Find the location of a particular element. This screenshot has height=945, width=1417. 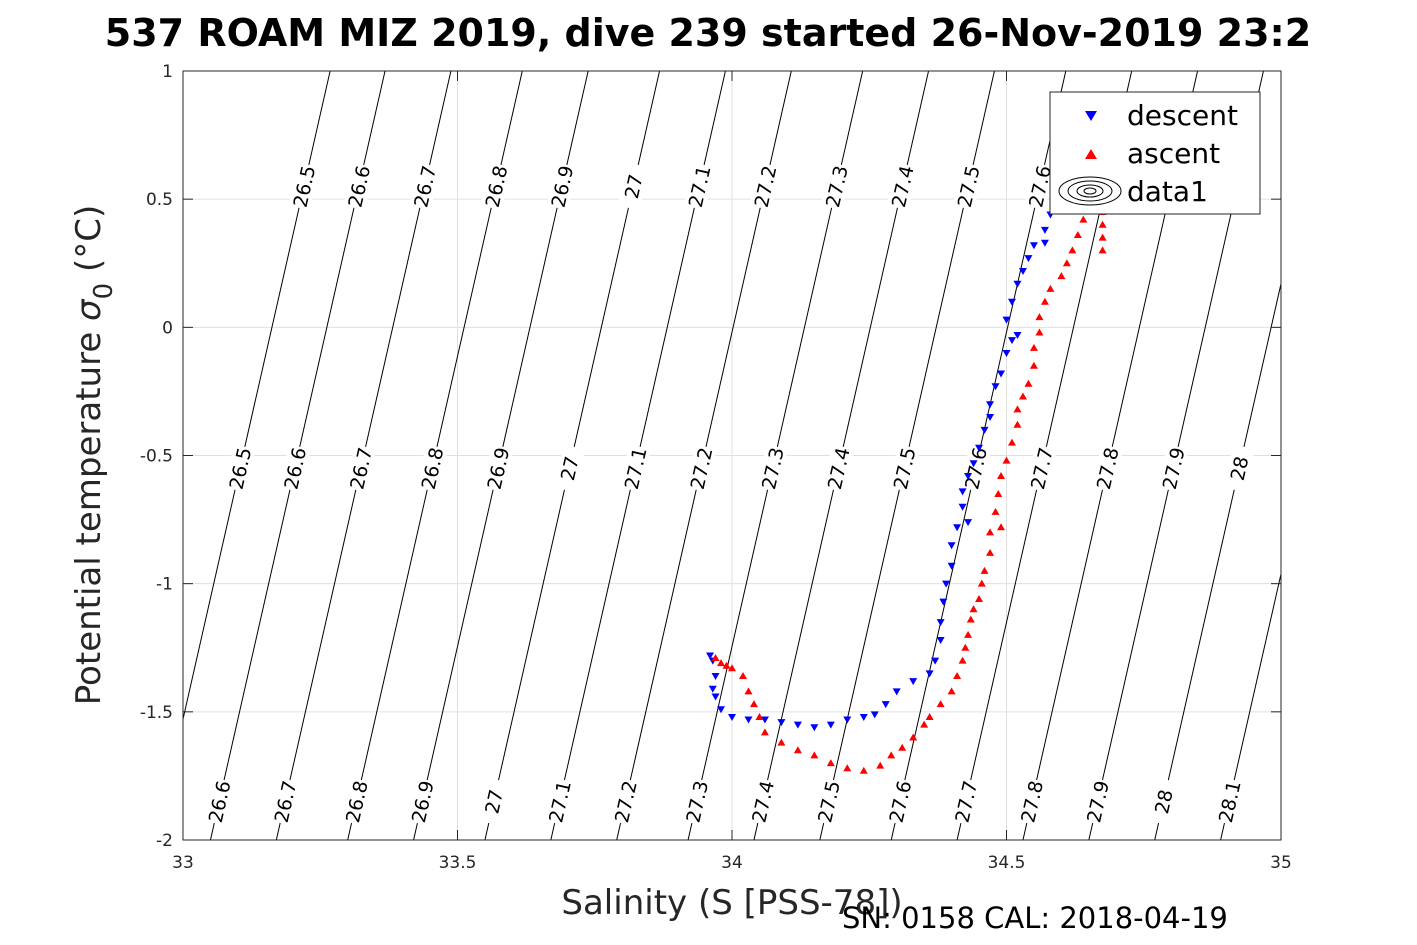

density-contour-label: 27.4 is located at coordinates (902, 186).